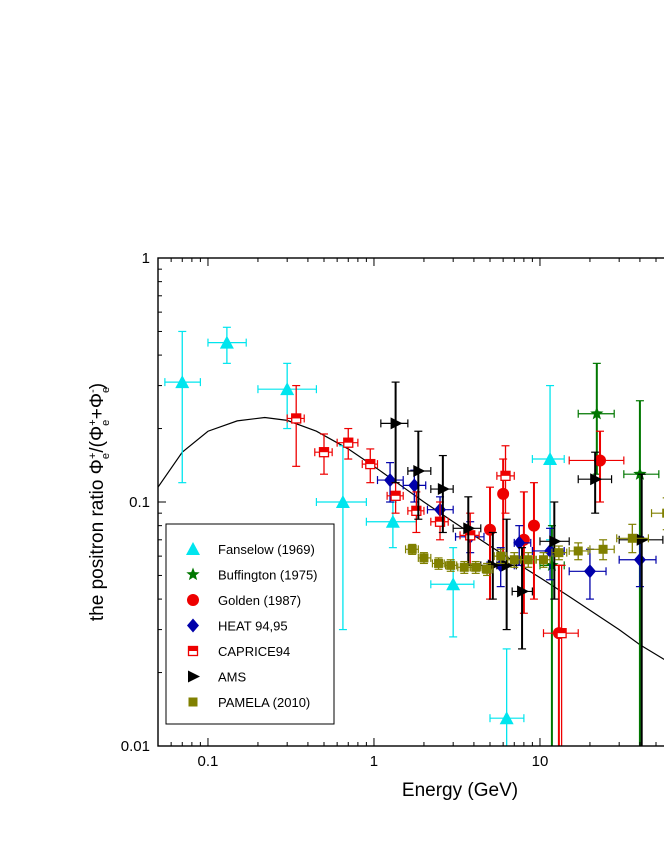 The height and width of the screenshot is (860, 664). I want to click on legend-label: AMS, so click(232, 677).